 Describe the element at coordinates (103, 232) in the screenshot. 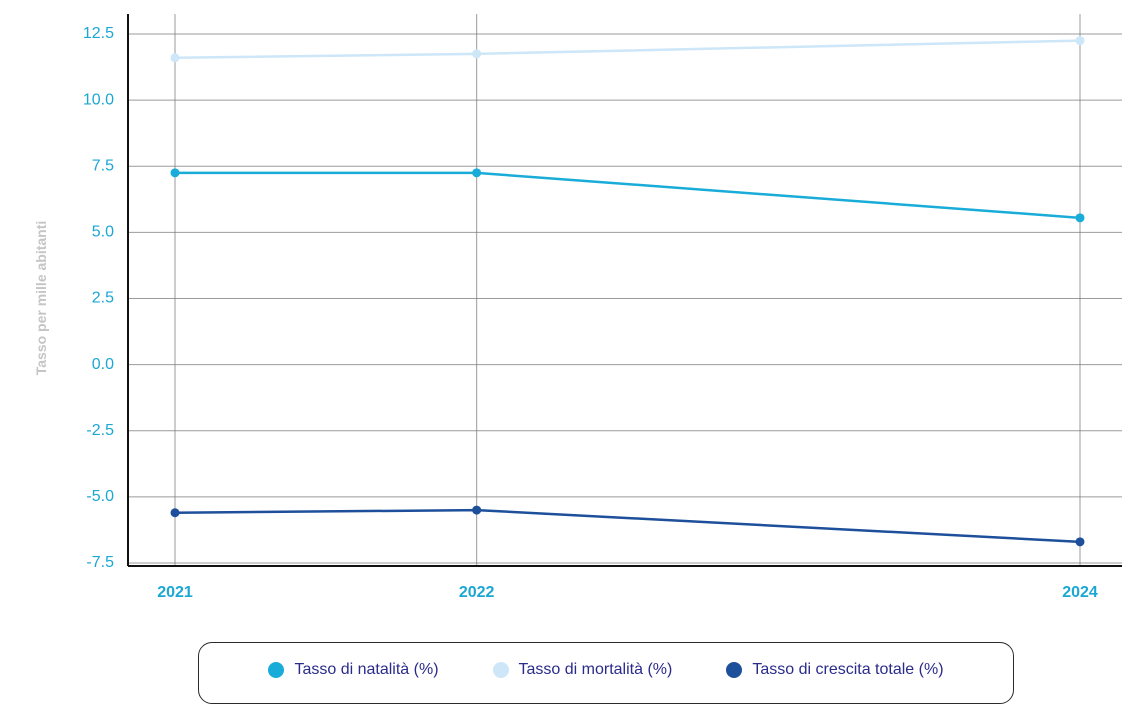

I see `y-tick-label: 5.0` at that location.